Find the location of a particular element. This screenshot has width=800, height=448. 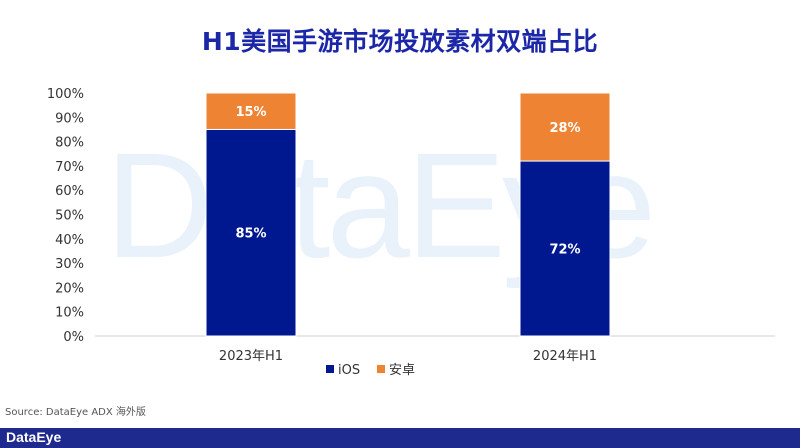

y-tick-label: 40% is located at coordinates (69, 240).